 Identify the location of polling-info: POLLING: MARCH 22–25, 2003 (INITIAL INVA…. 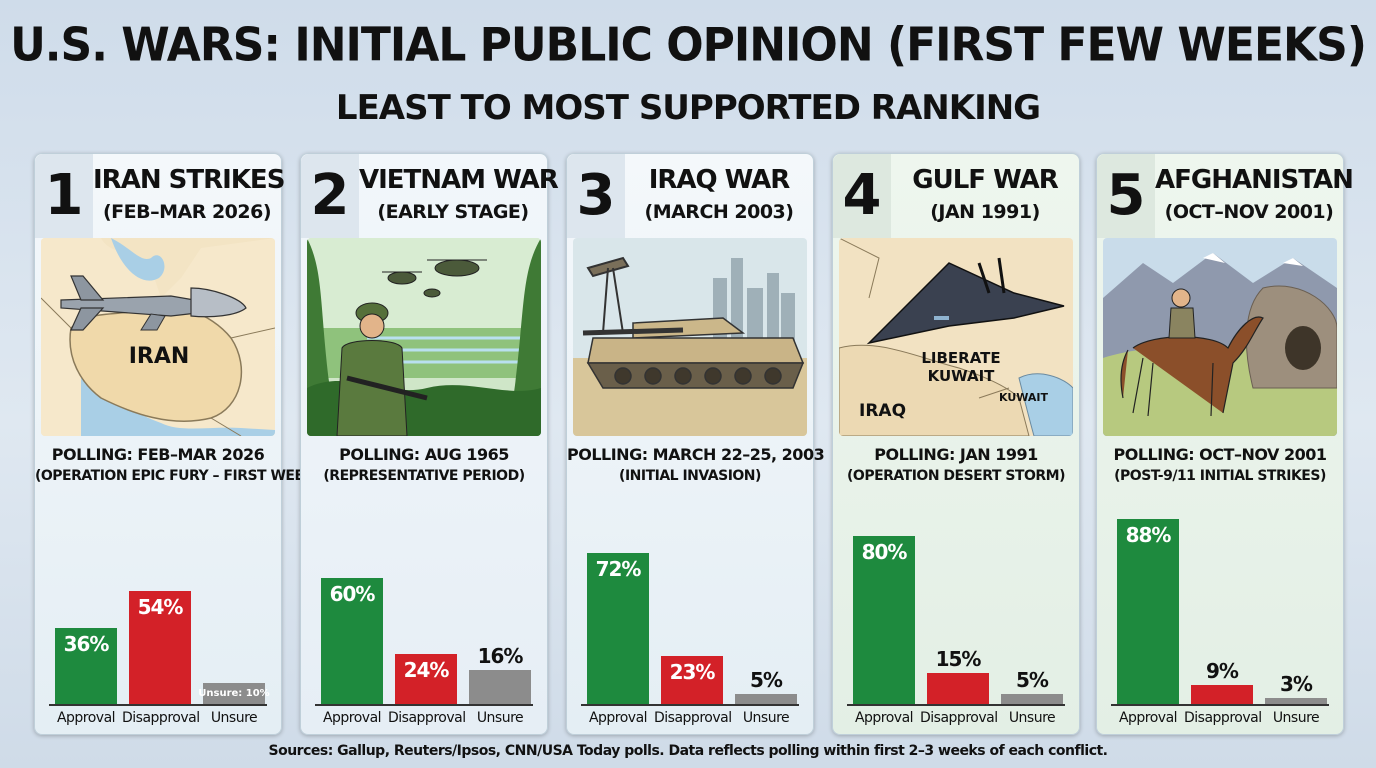
(696, 465).